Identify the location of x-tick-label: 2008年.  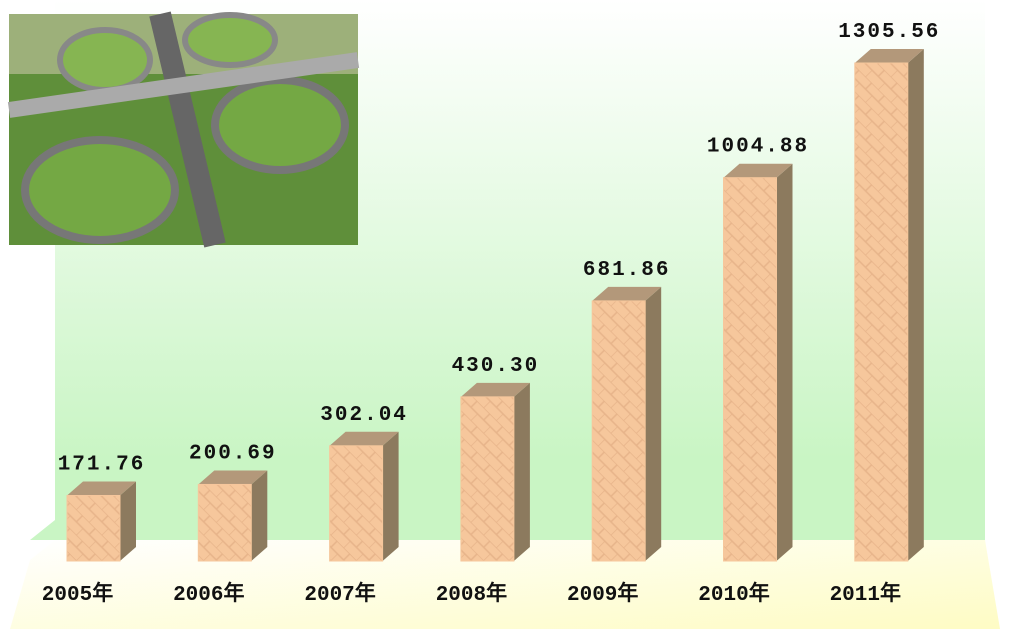
(471, 594).